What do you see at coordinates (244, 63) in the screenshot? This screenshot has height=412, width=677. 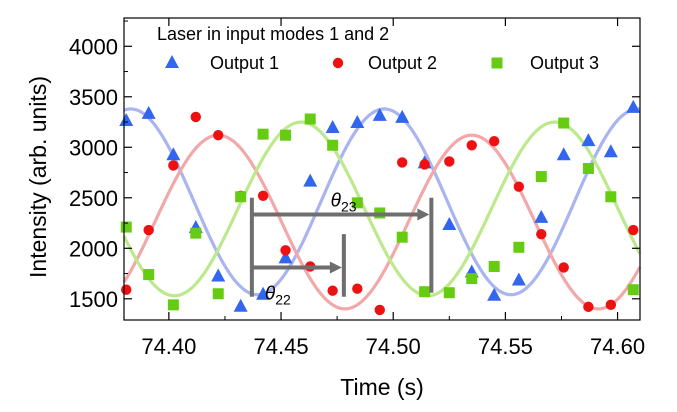 I see `legend-label: Output 1` at bounding box center [244, 63].